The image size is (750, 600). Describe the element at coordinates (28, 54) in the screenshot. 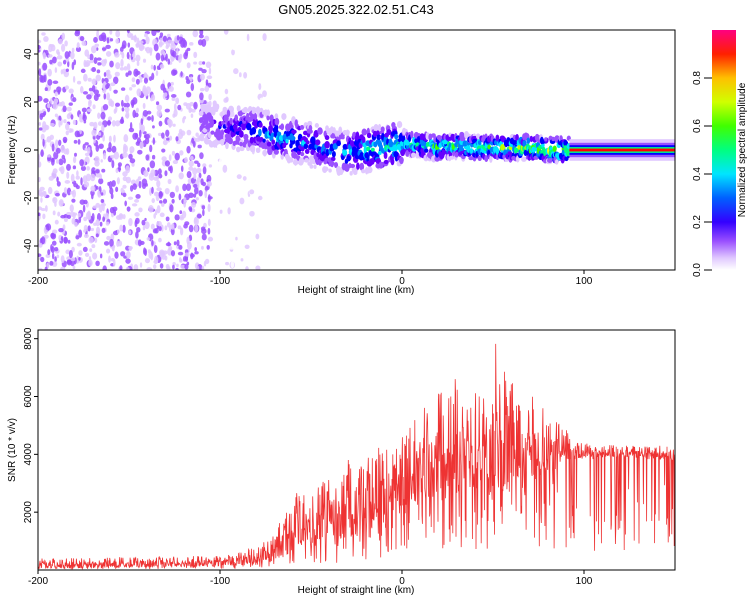

I see `spectrogram-y-tick-label: 40` at that location.